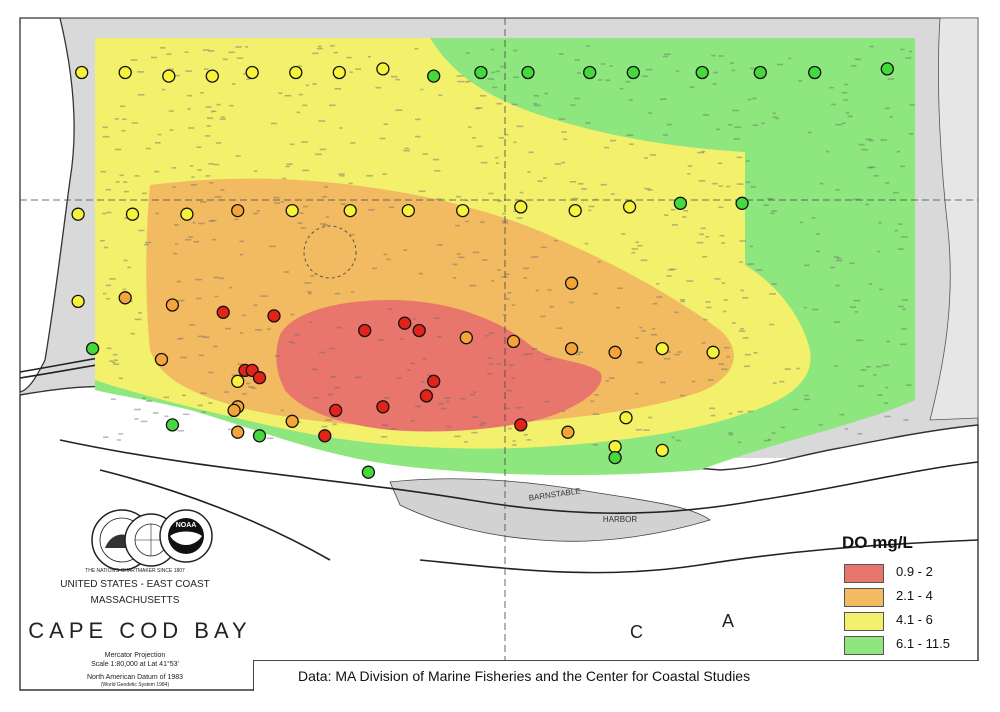 This screenshot has width=1000, height=712. Describe the element at coordinates (909, 597) in the screenshot. I see `legend-item: 2.1 - 4` at that location.